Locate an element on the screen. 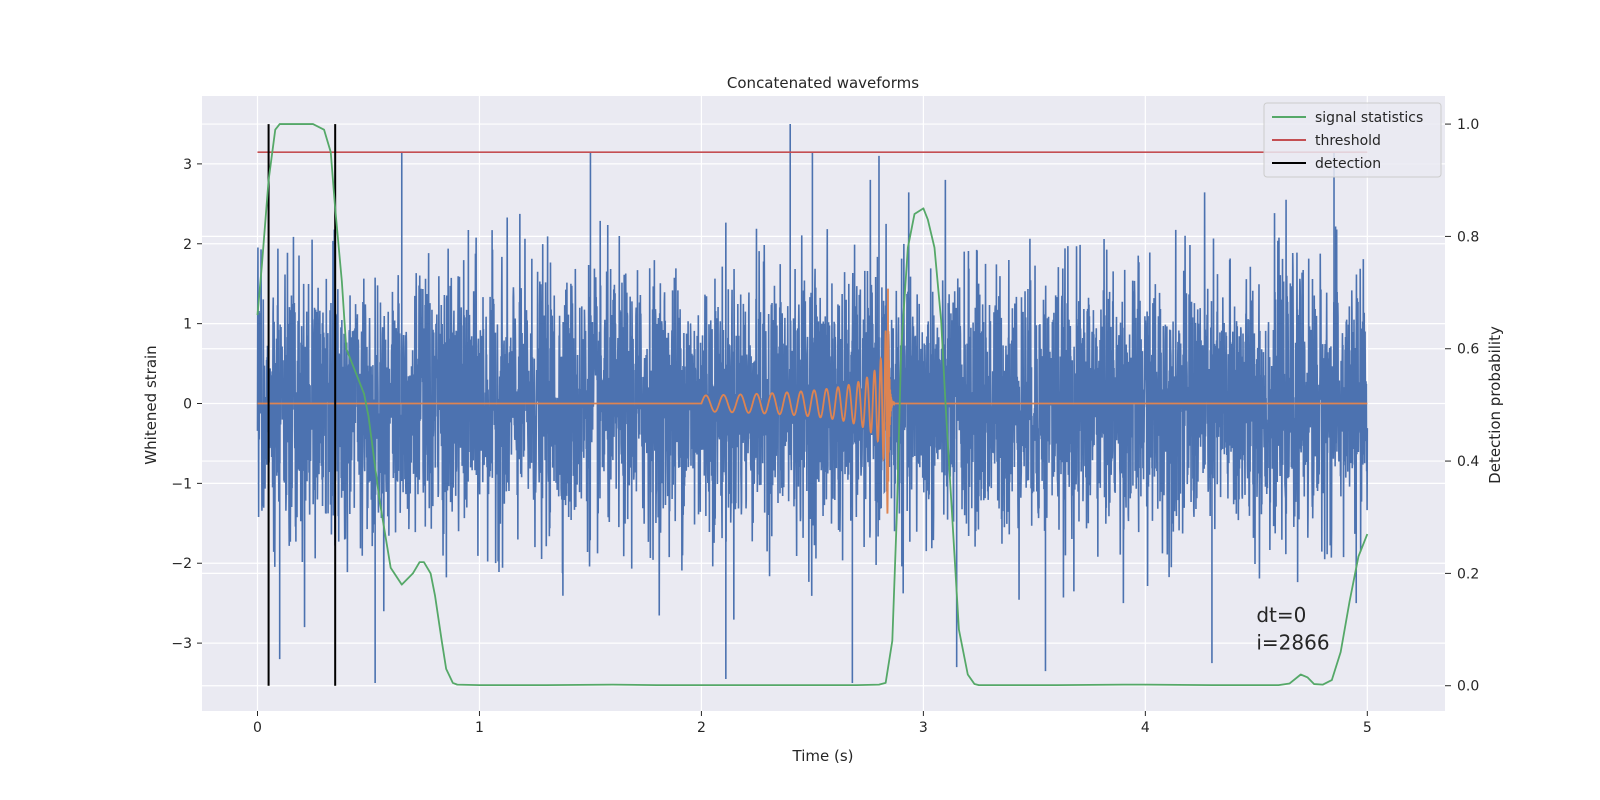  legend-label: threshold is located at coordinates (1348, 141).